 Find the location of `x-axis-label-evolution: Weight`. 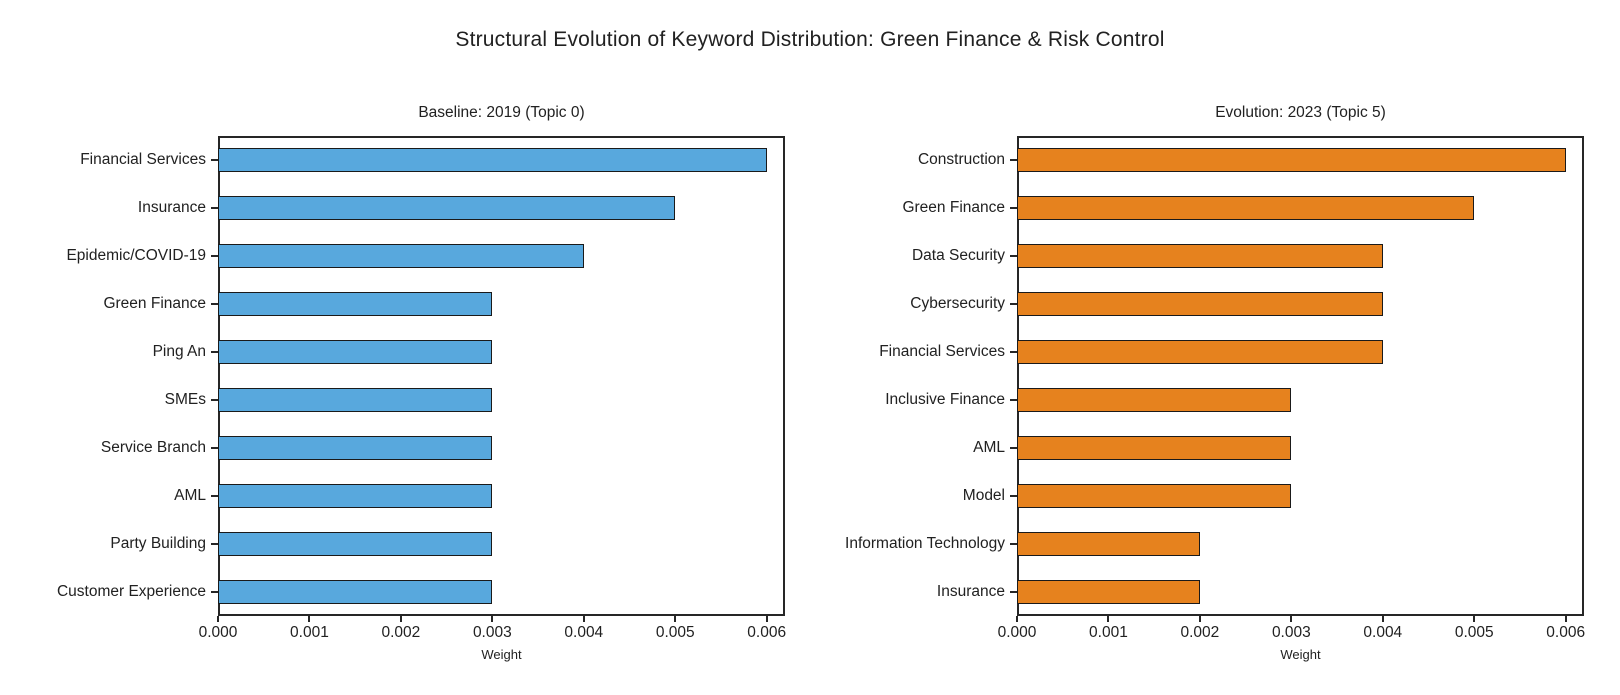

x-axis-label-evolution: Weight is located at coordinates (1300, 654).